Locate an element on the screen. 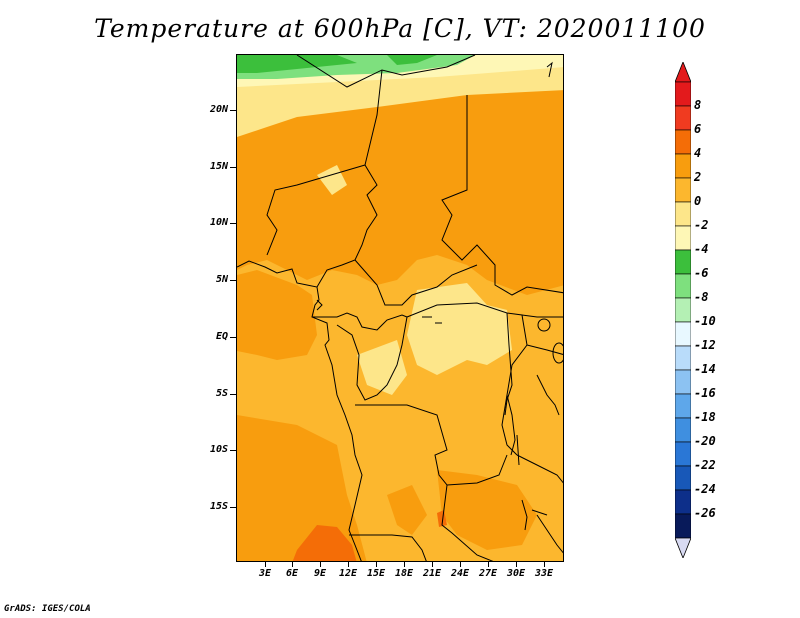 This screenshot has height=618, width=800. colorbar-label: -2 is located at coordinates (701, 225).